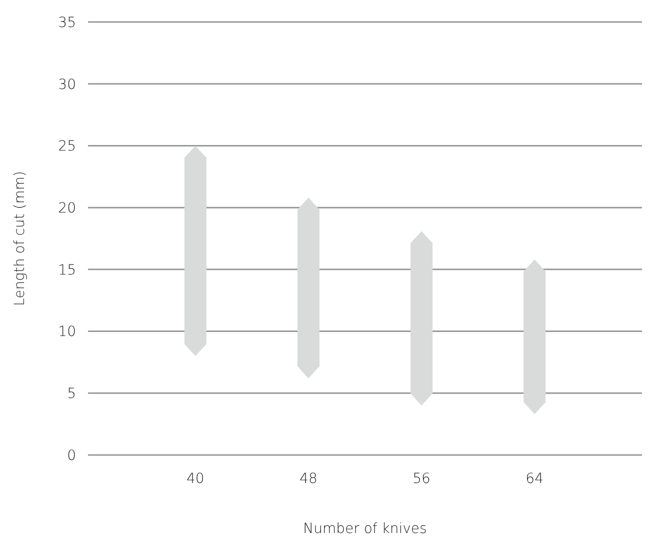 Image resolution: width=657 pixels, height=545 pixels. I want to click on x-axis-title: Number of knives, so click(365, 529).